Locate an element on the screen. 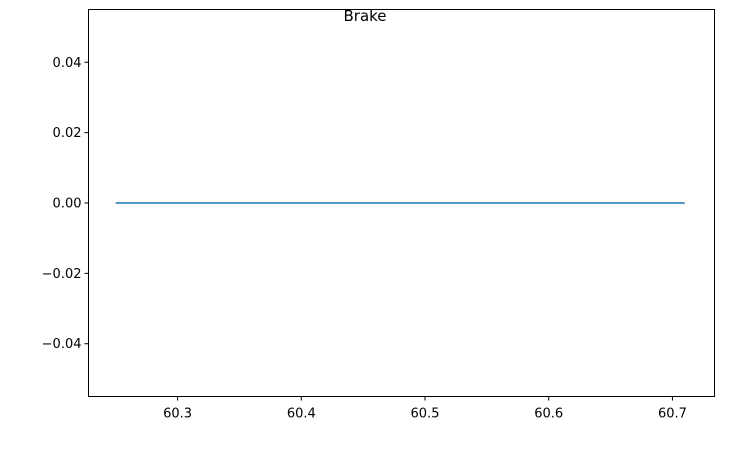  y-tick-label: 0.00 is located at coordinates (67, 204).